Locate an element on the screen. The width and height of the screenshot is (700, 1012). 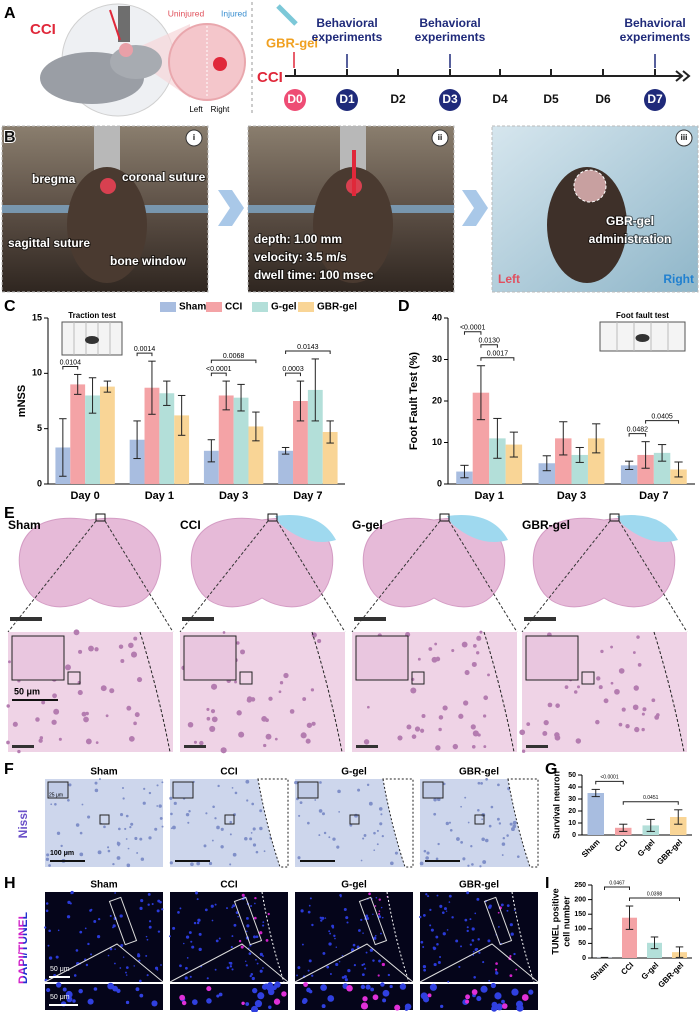
y-tick-label: 10 is located at coordinates (37, 373).